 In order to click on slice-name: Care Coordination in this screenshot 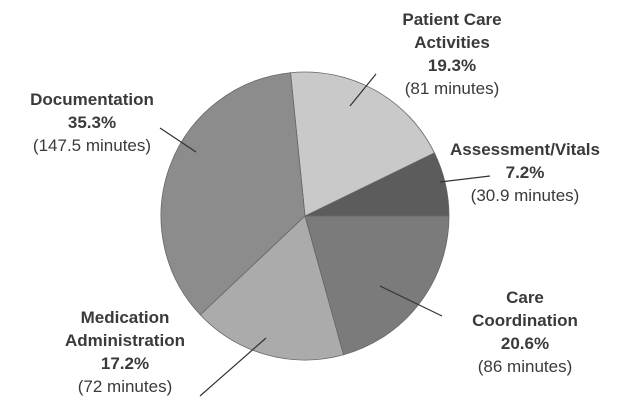, I will do `click(525, 309)`.